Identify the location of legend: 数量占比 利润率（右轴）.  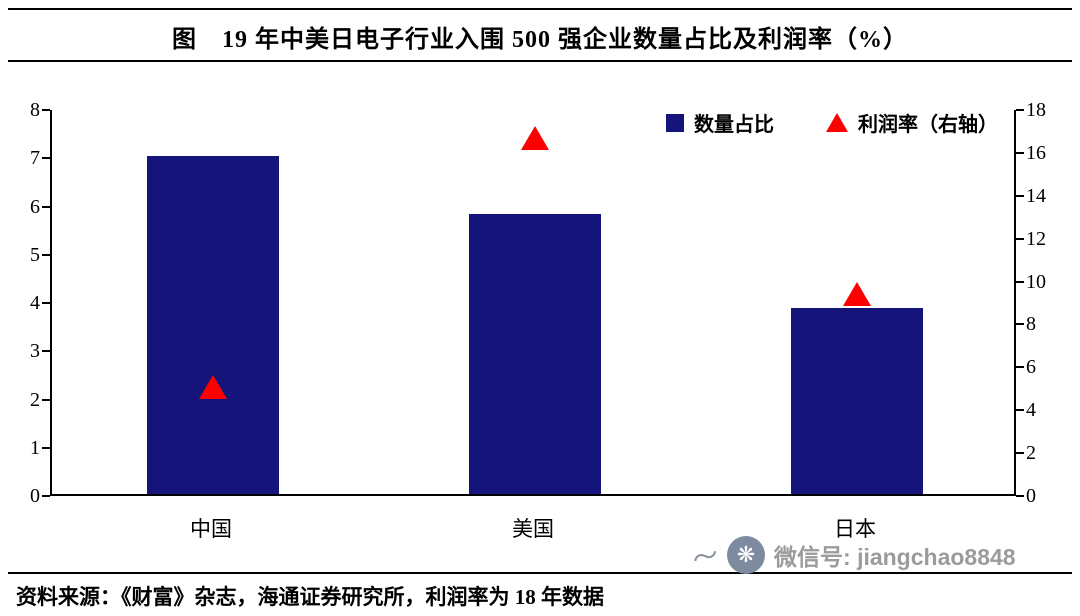
(832, 122).